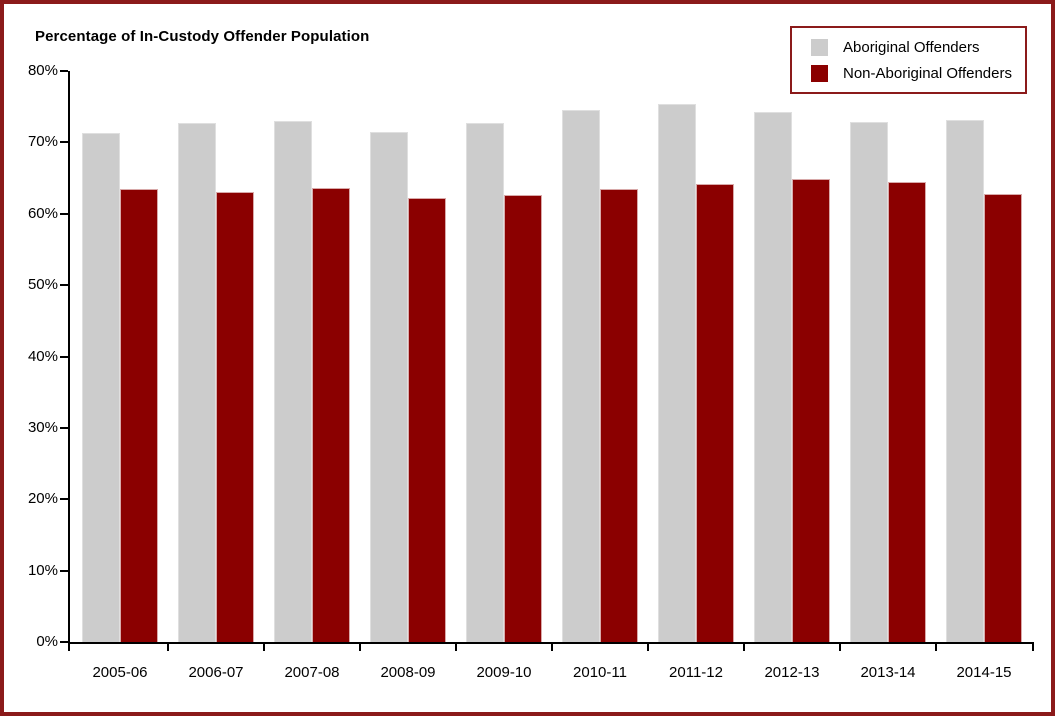 Image resolution: width=1055 pixels, height=716 pixels. I want to click on legend-item-aboriginal-offenders: Aboriginal Offenders, so click(918, 47).